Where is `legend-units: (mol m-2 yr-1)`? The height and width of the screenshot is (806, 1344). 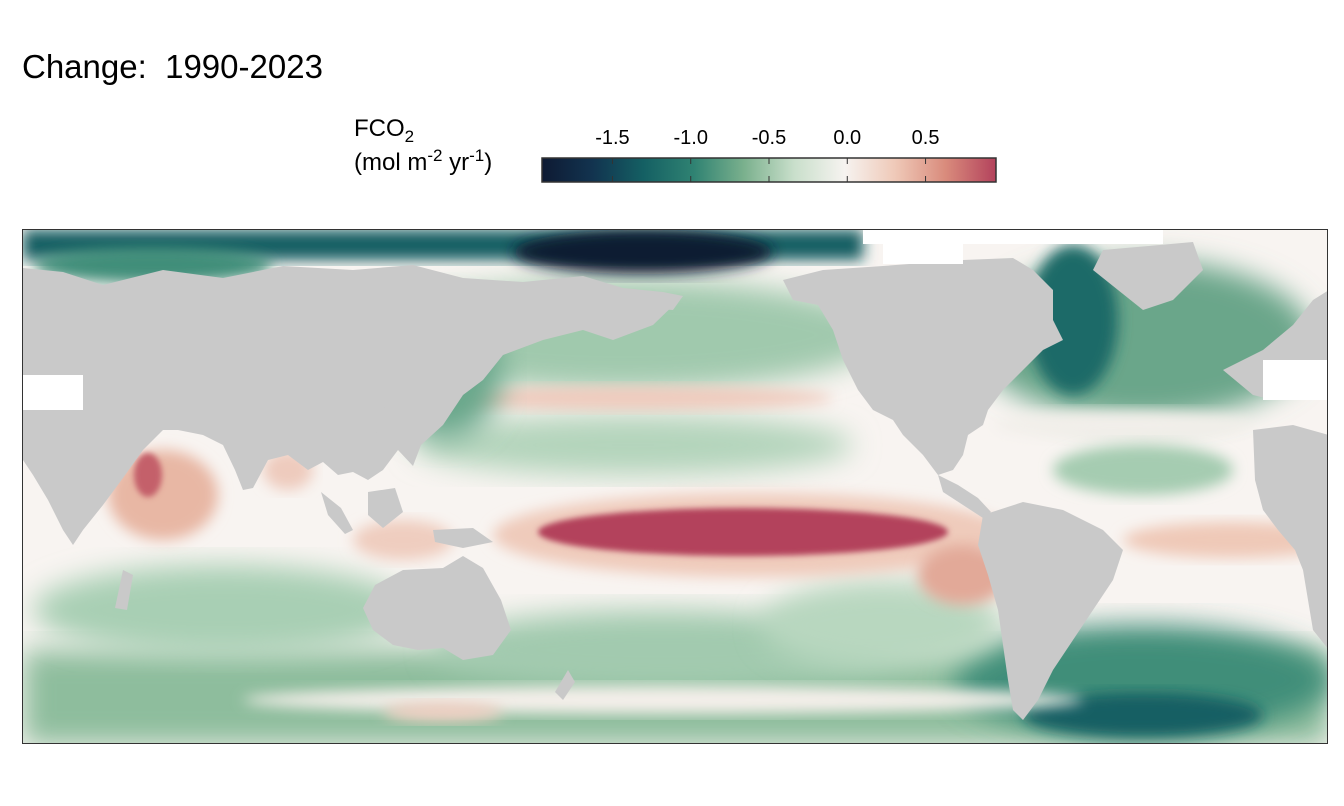 legend-units: (mol m-2 yr-1) is located at coordinates (423, 161).